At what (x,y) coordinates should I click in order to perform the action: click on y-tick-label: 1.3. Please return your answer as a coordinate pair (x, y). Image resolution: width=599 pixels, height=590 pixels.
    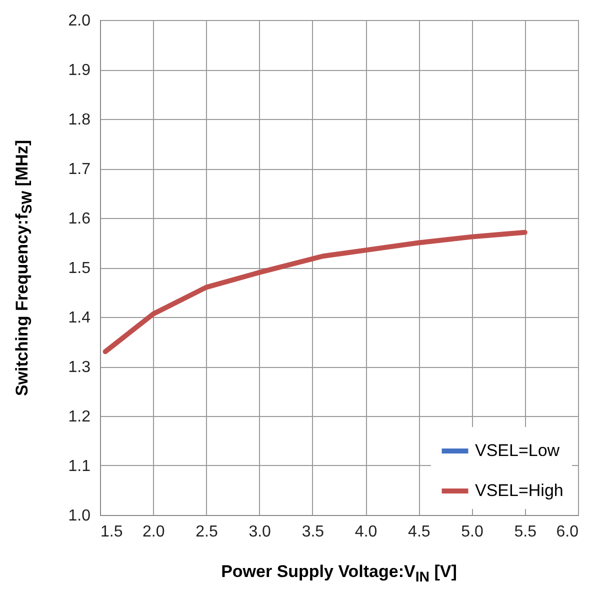
    Looking at the image, I should click on (79, 367).